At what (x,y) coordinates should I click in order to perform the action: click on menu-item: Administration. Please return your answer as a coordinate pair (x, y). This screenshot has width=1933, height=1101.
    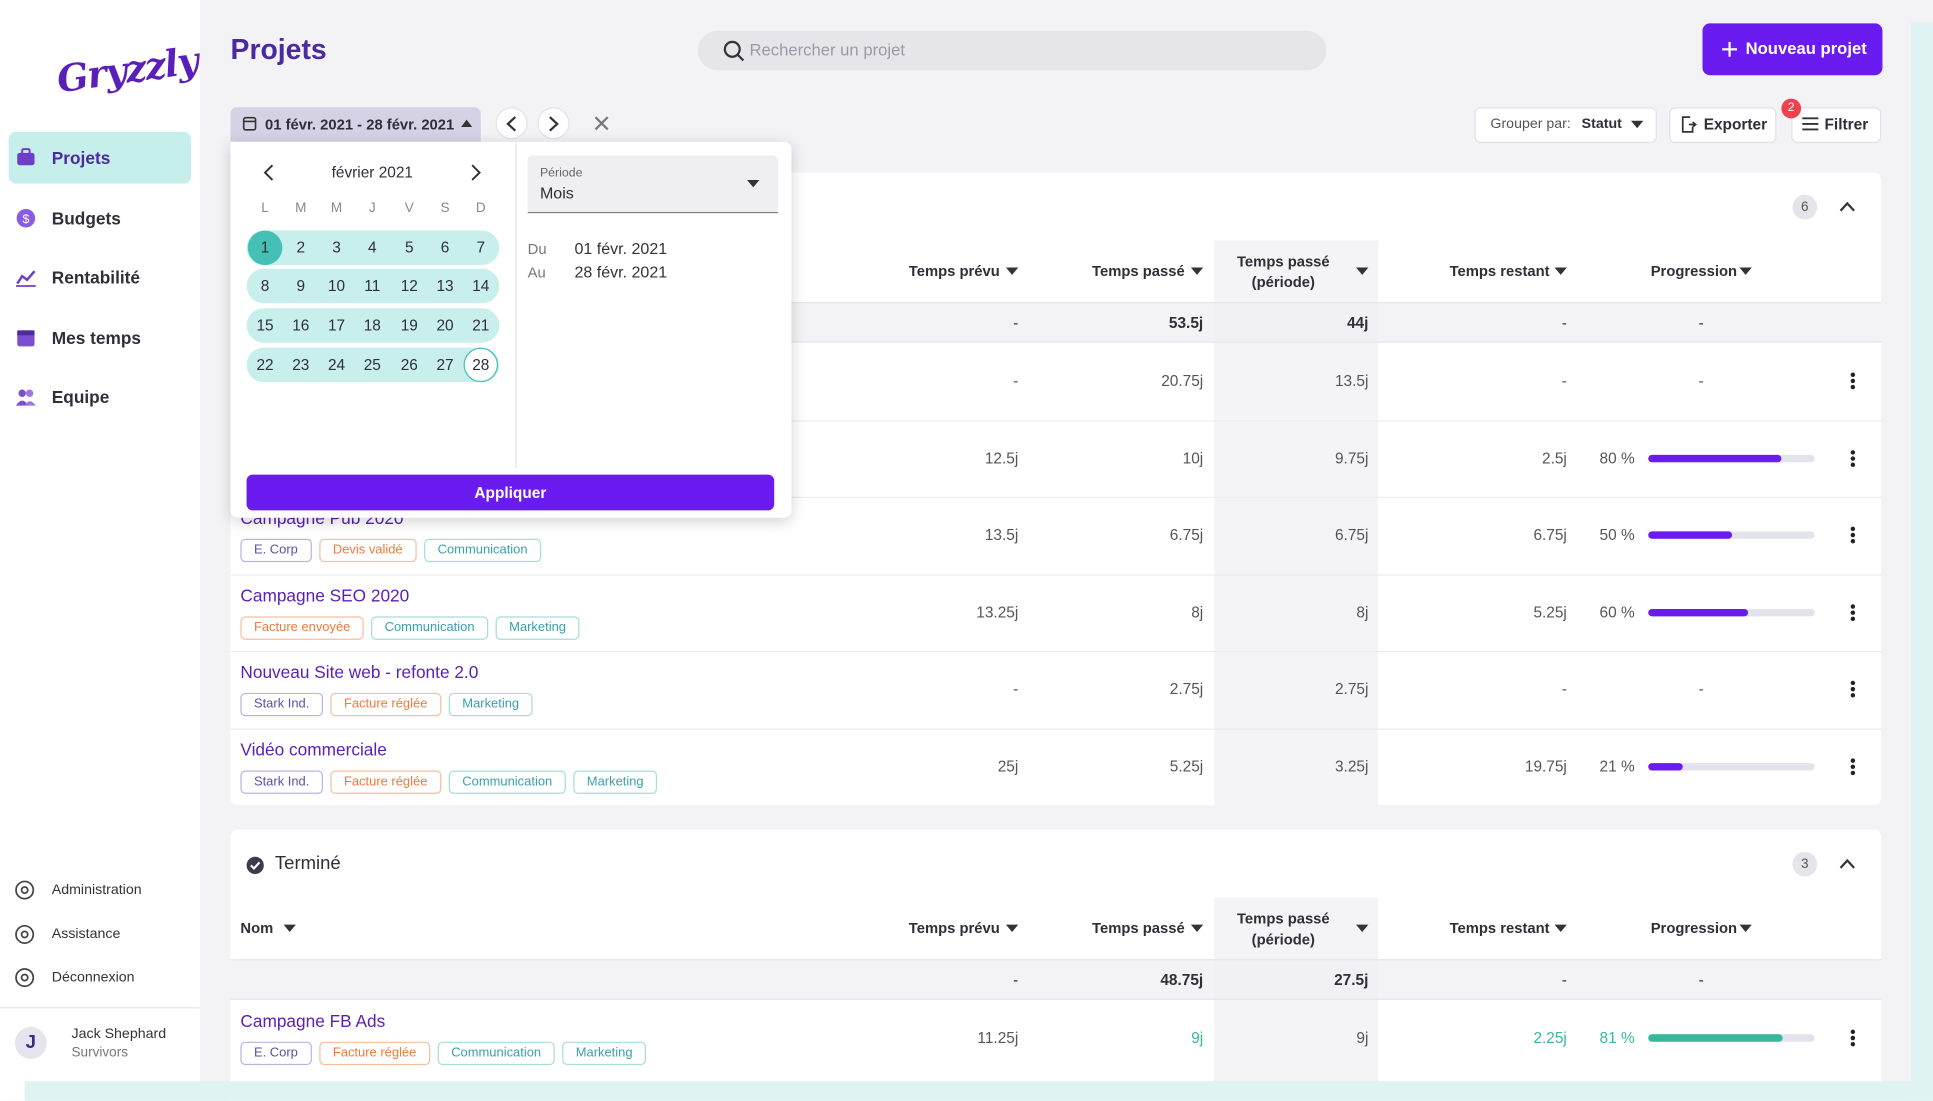
    Looking at the image, I should click on (96, 890).